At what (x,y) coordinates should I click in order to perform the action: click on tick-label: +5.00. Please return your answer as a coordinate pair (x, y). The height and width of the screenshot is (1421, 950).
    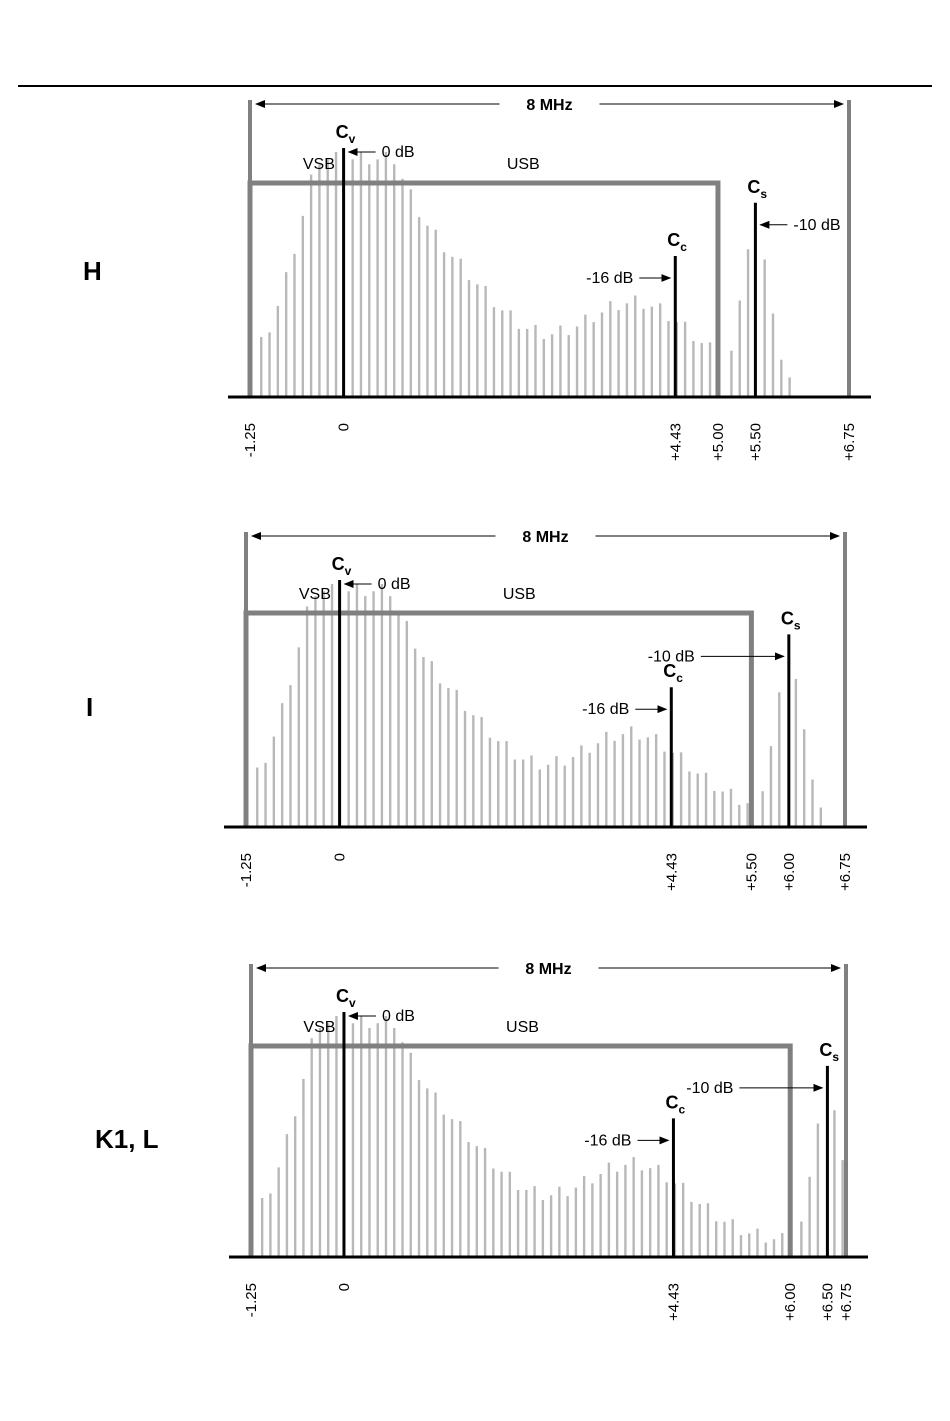
    Looking at the image, I should click on (718, 442).